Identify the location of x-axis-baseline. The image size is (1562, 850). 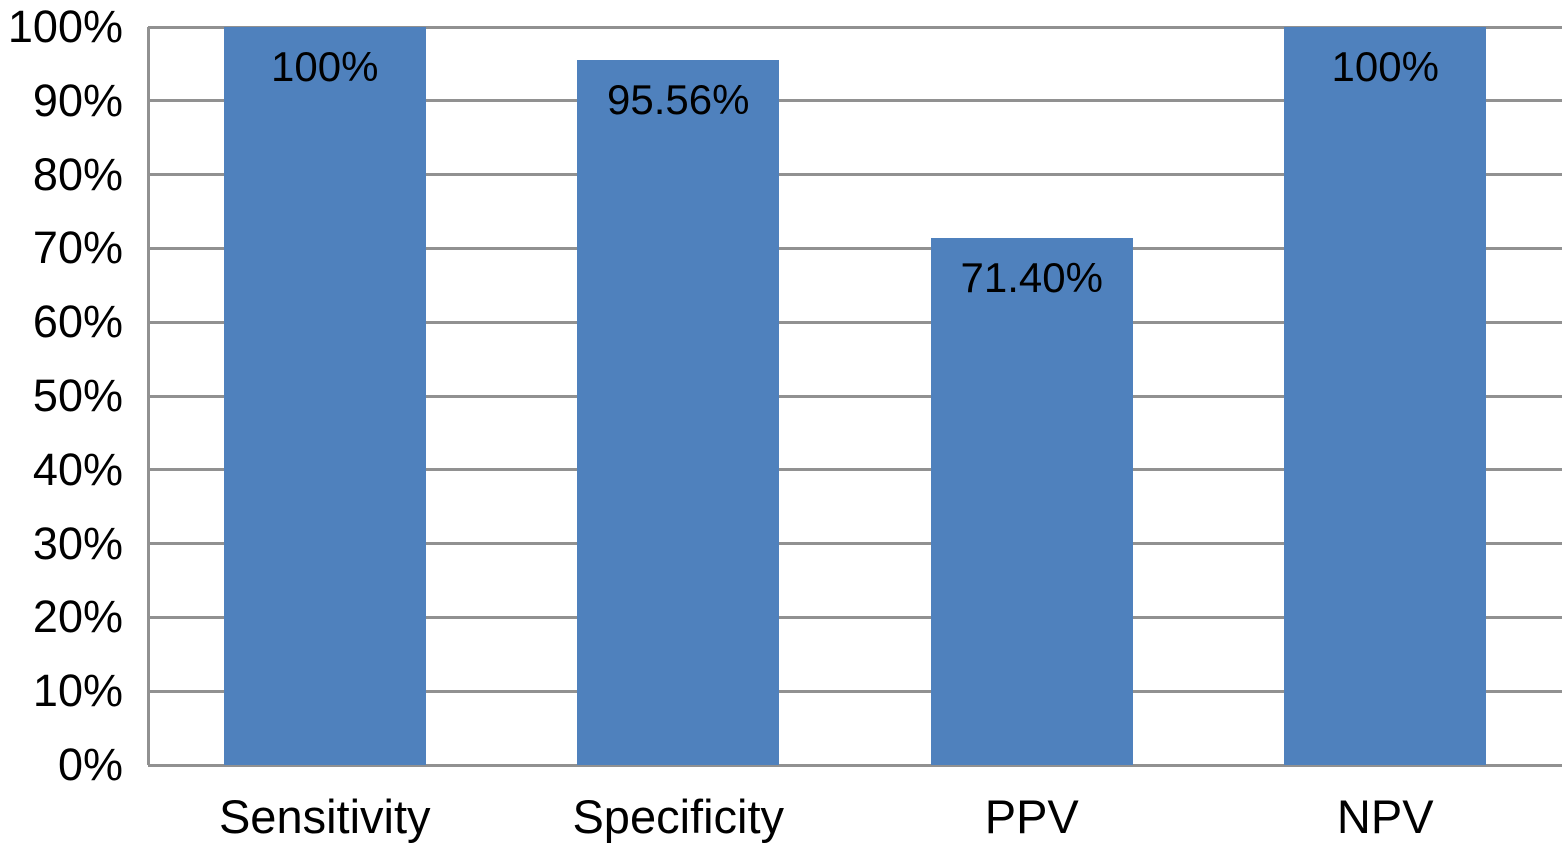
(855, 765).